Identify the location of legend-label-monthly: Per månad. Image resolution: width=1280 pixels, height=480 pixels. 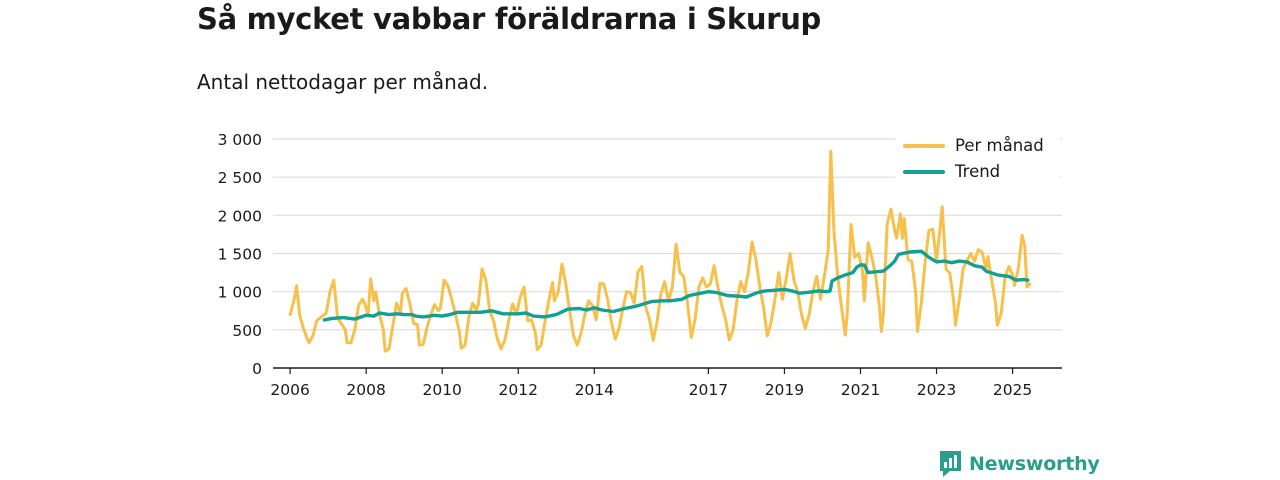
(999, 145).